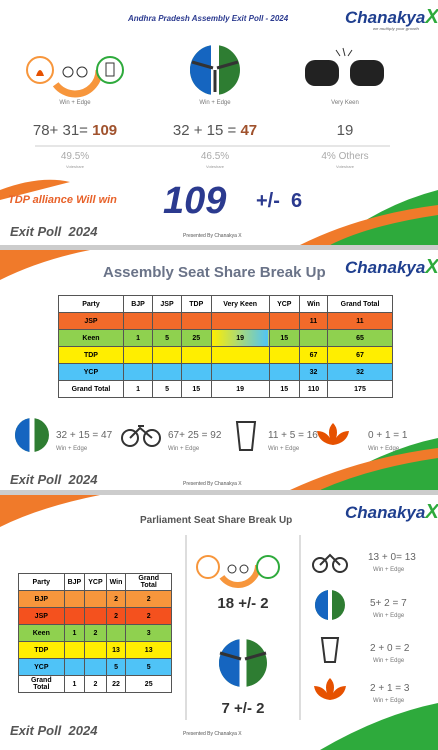  I want to click on summary-text: 11 + 5 = 16, so click(293, 435).